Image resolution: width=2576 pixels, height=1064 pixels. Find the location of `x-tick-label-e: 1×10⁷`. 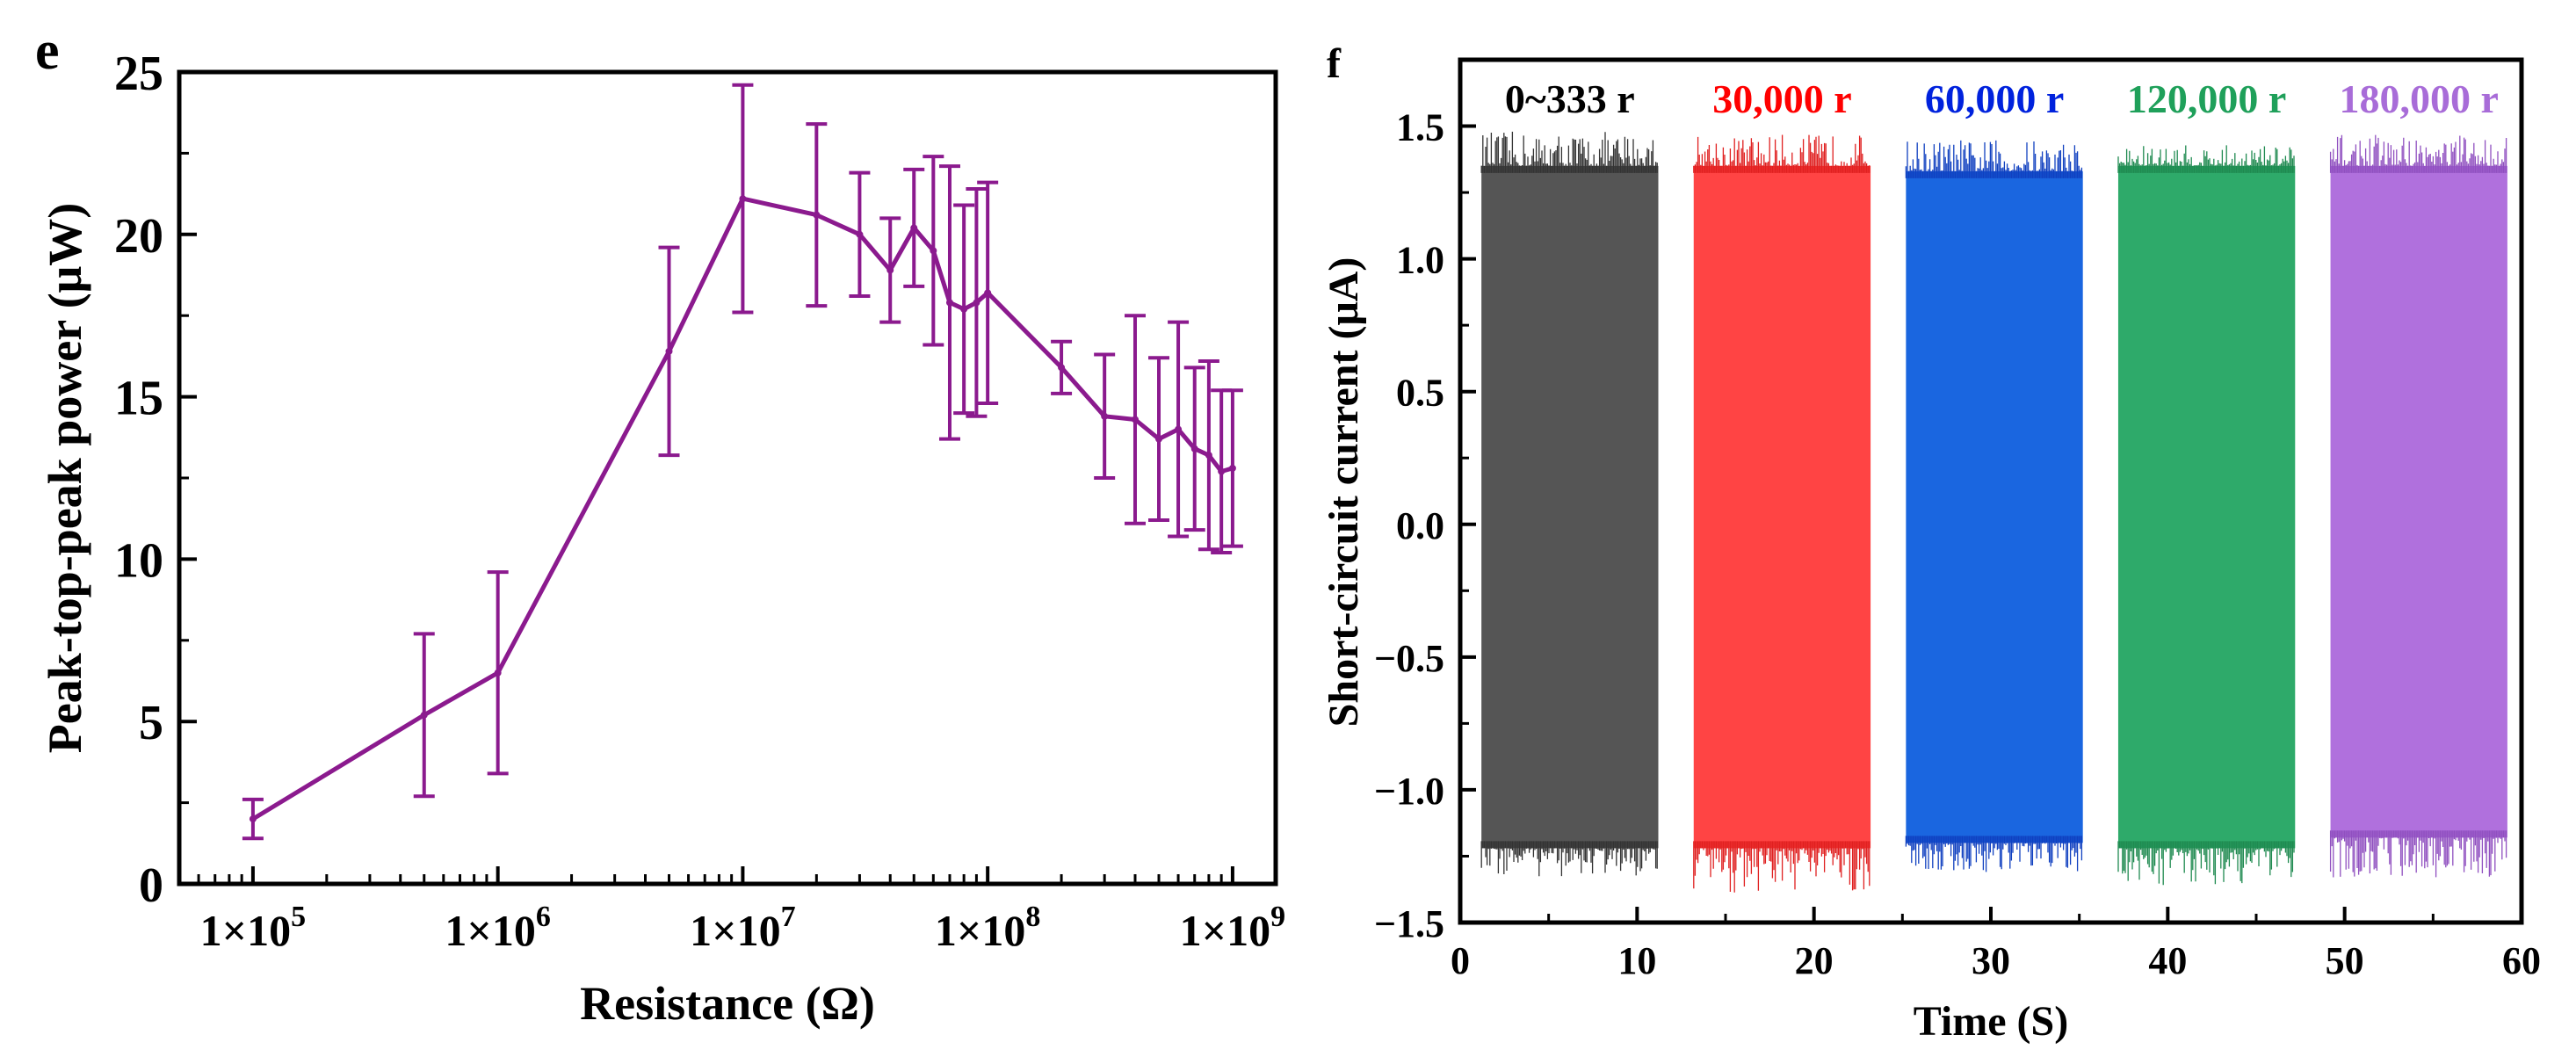

x-tick-label-e: 1×10⁷ is located at coordinates (743, 928).